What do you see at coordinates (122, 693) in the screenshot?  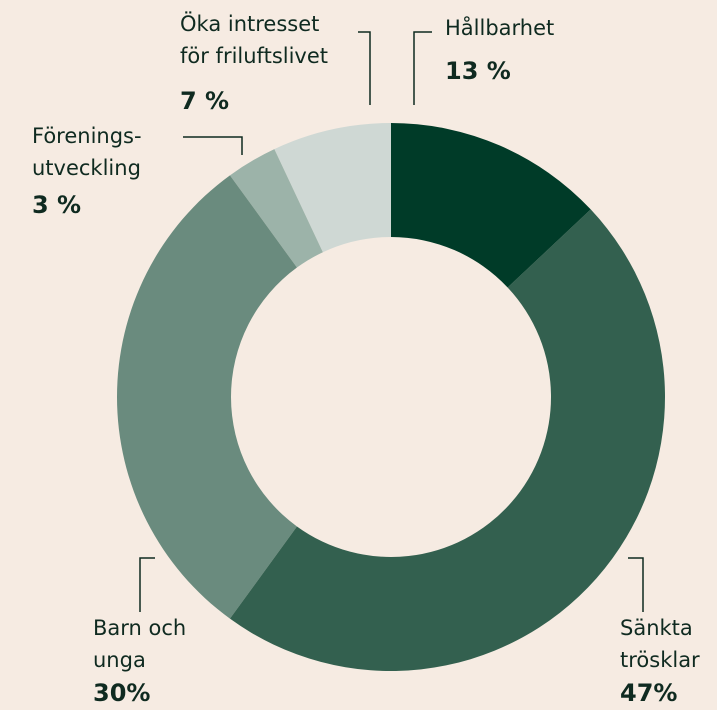 I see `value-label: 30%` at bounding box center [122, 693].